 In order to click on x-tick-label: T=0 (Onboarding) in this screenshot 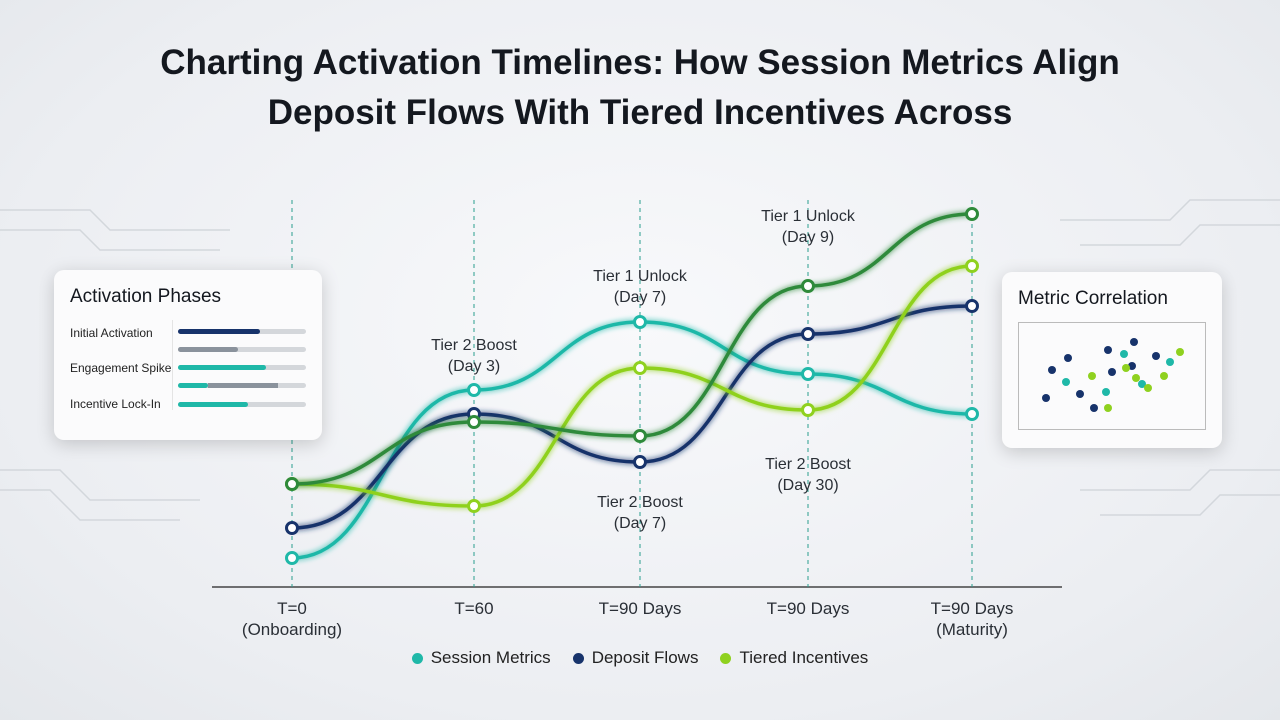, I will do `click(292, 619)`.